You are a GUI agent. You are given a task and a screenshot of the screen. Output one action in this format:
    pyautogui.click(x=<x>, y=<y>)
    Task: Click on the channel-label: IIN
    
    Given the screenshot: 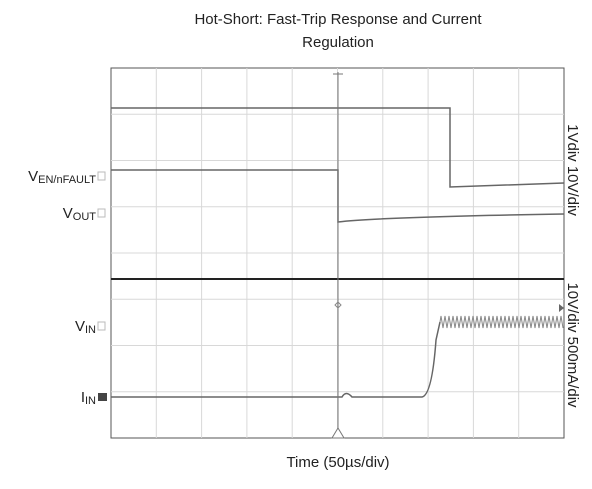 What is the action you would take?
    pyautogui.click(x=88, y=398)
    